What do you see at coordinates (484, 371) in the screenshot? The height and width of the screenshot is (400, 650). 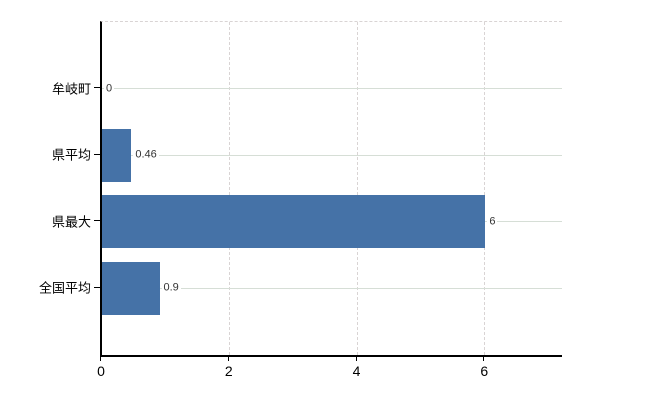 I see `x-axis-tick-label: 6` at bounding box center [484, 371].